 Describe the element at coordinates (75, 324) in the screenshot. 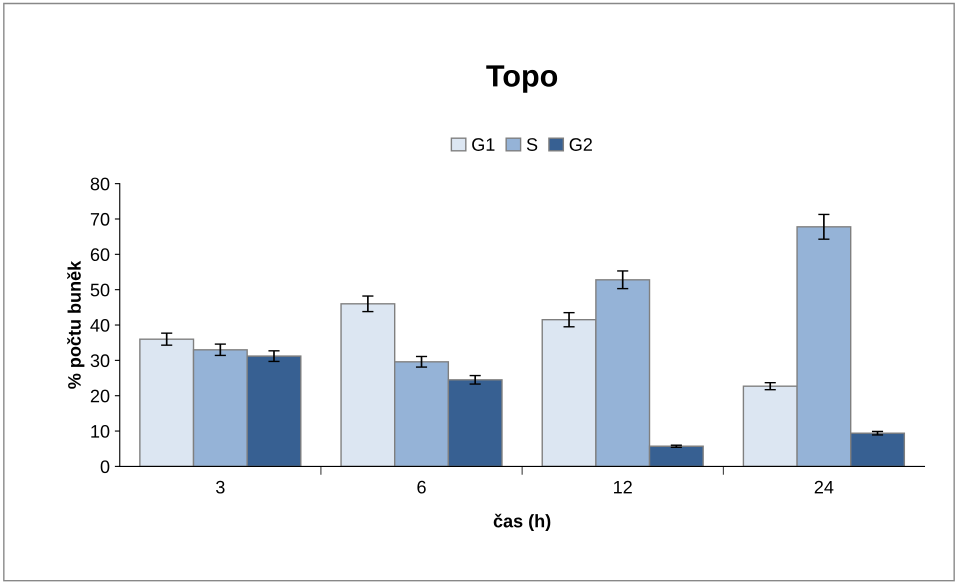

I see `y-axis-title: % počtu buněk` at that location.